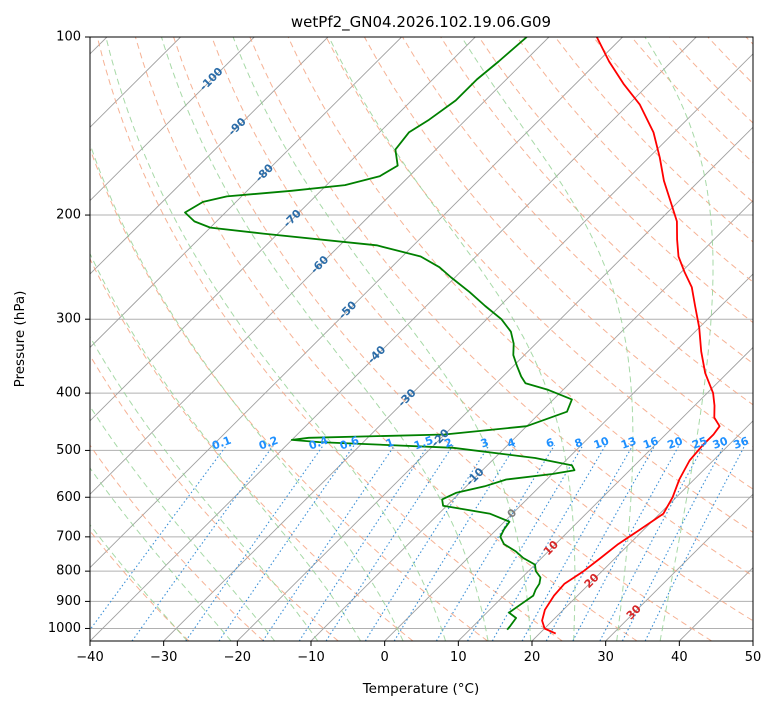 Image resolution: width=775 pixels, height=708 pixels. Describe the element at coordinates (511, 443) in the screenshot. I see `mixing-ratio-label: 4` at that location.